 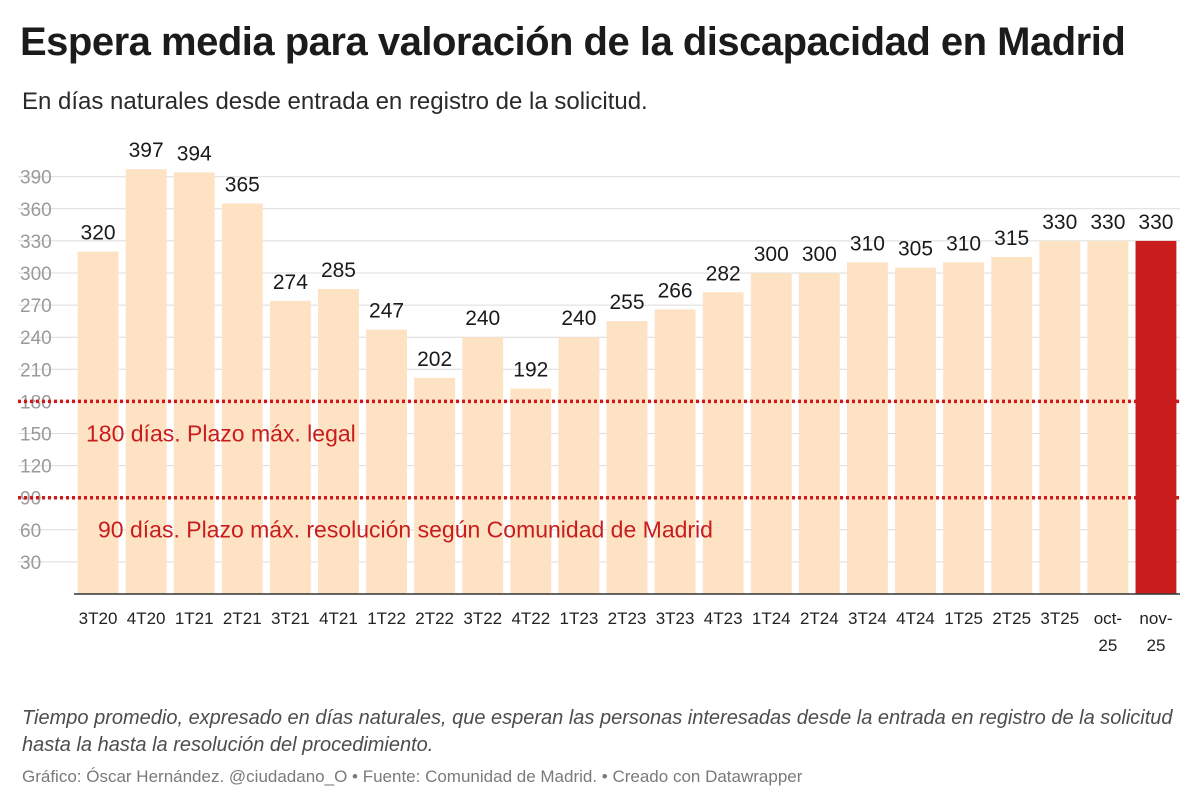 I want to click on bar-4T22, so click(x=531, y=491).